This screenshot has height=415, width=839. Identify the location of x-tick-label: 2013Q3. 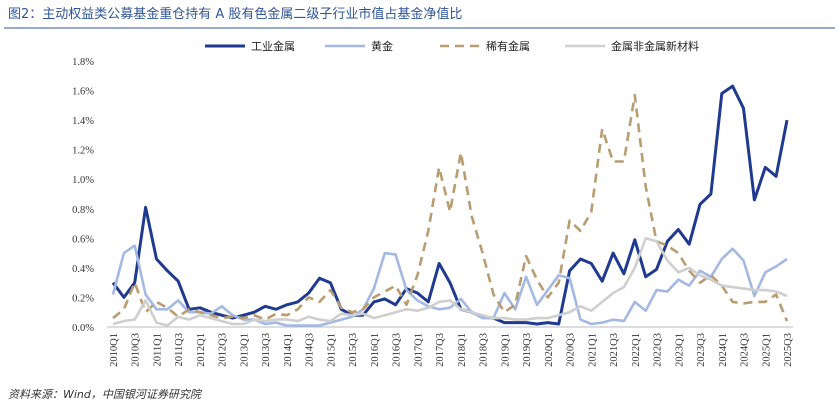
(266, 350).